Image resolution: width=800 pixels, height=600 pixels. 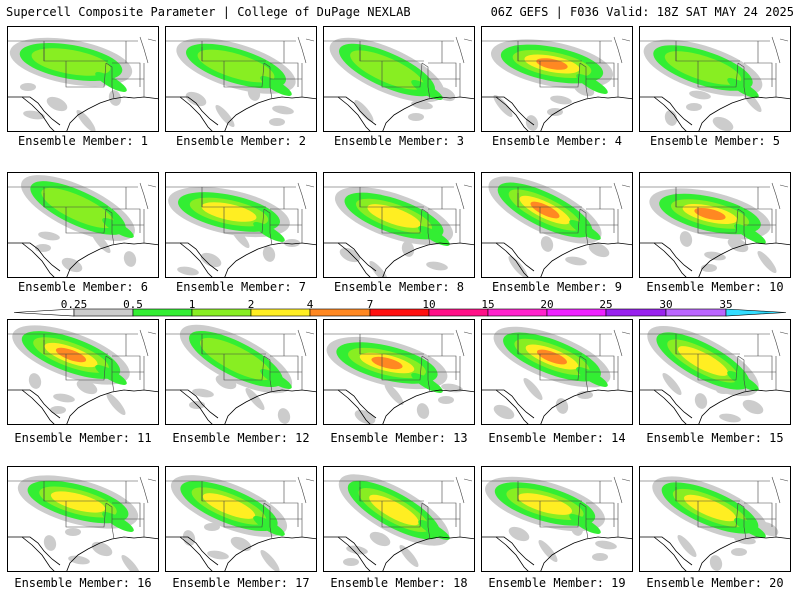 What do you see at coordinates (400, 312) in the screenshot?
I see `colorbar-graphic` at bounding box center [400, 312].